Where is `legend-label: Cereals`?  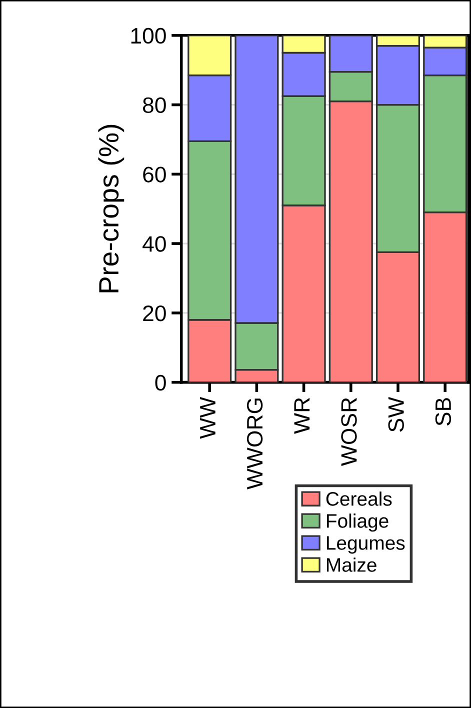 legend-label: Cereals is located at coordinates (359, 499).